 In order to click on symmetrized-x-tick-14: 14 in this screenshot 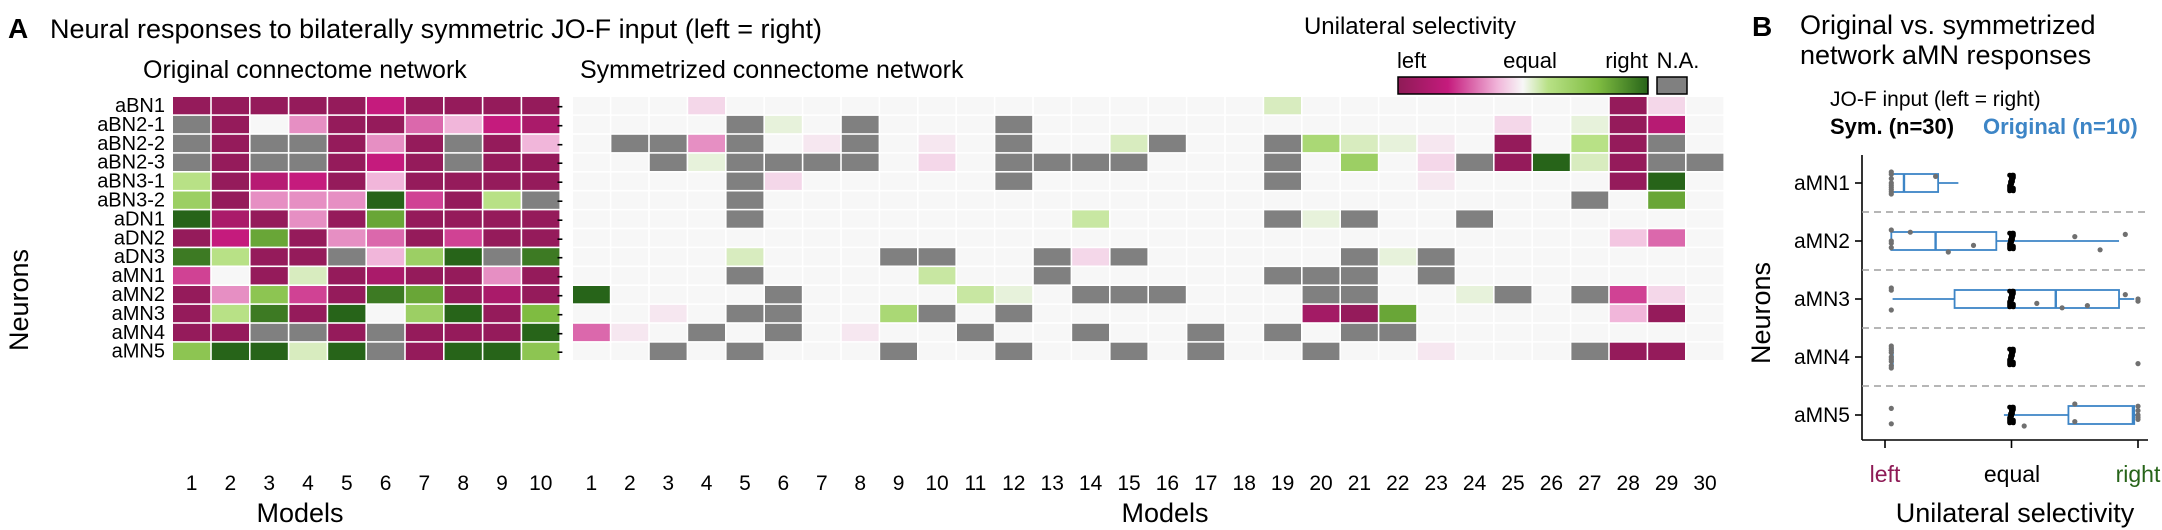, I will do `click(1091, 483)`.